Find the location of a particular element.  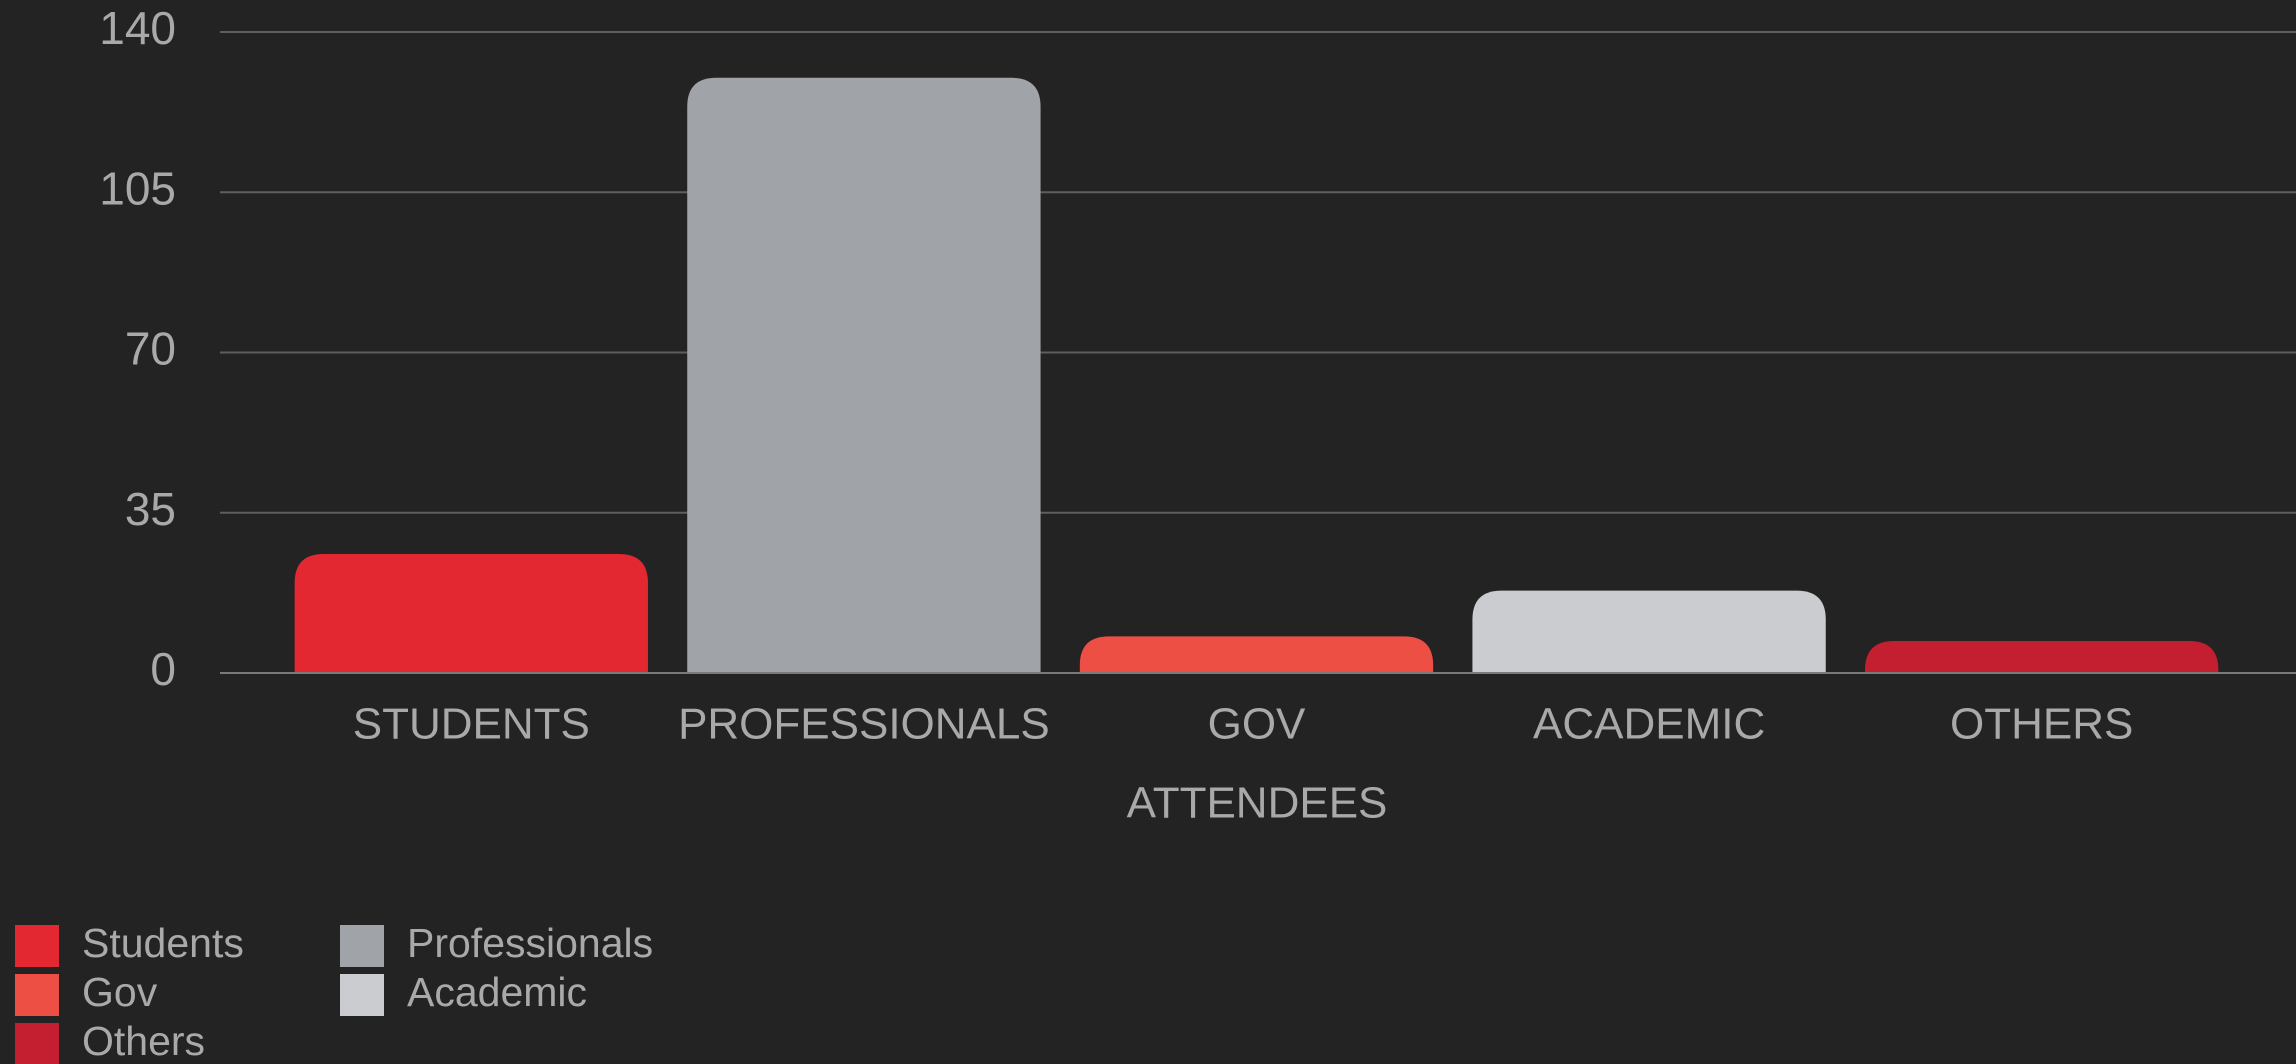

y-tick-label: 0 is located at coordinates (163, 669).